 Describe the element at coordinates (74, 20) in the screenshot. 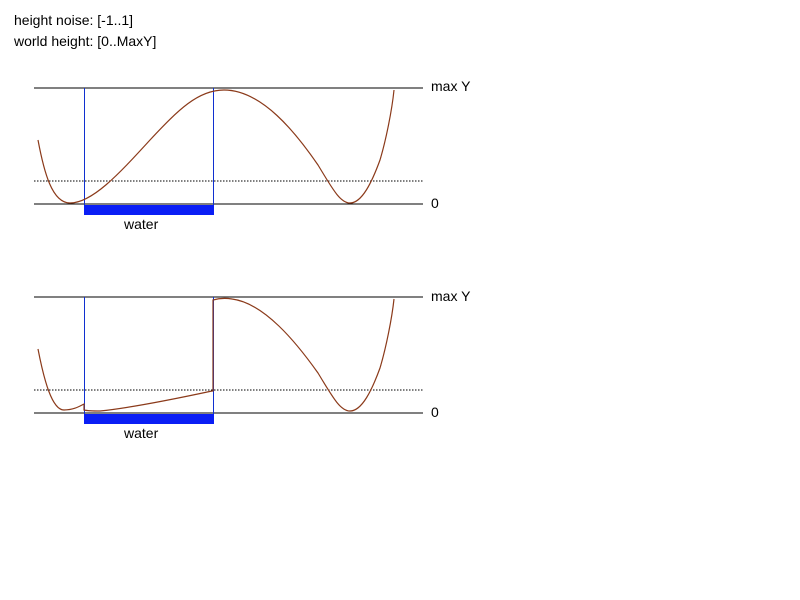

I see `height-noise-note: height noise: [-1..1]` at that location.